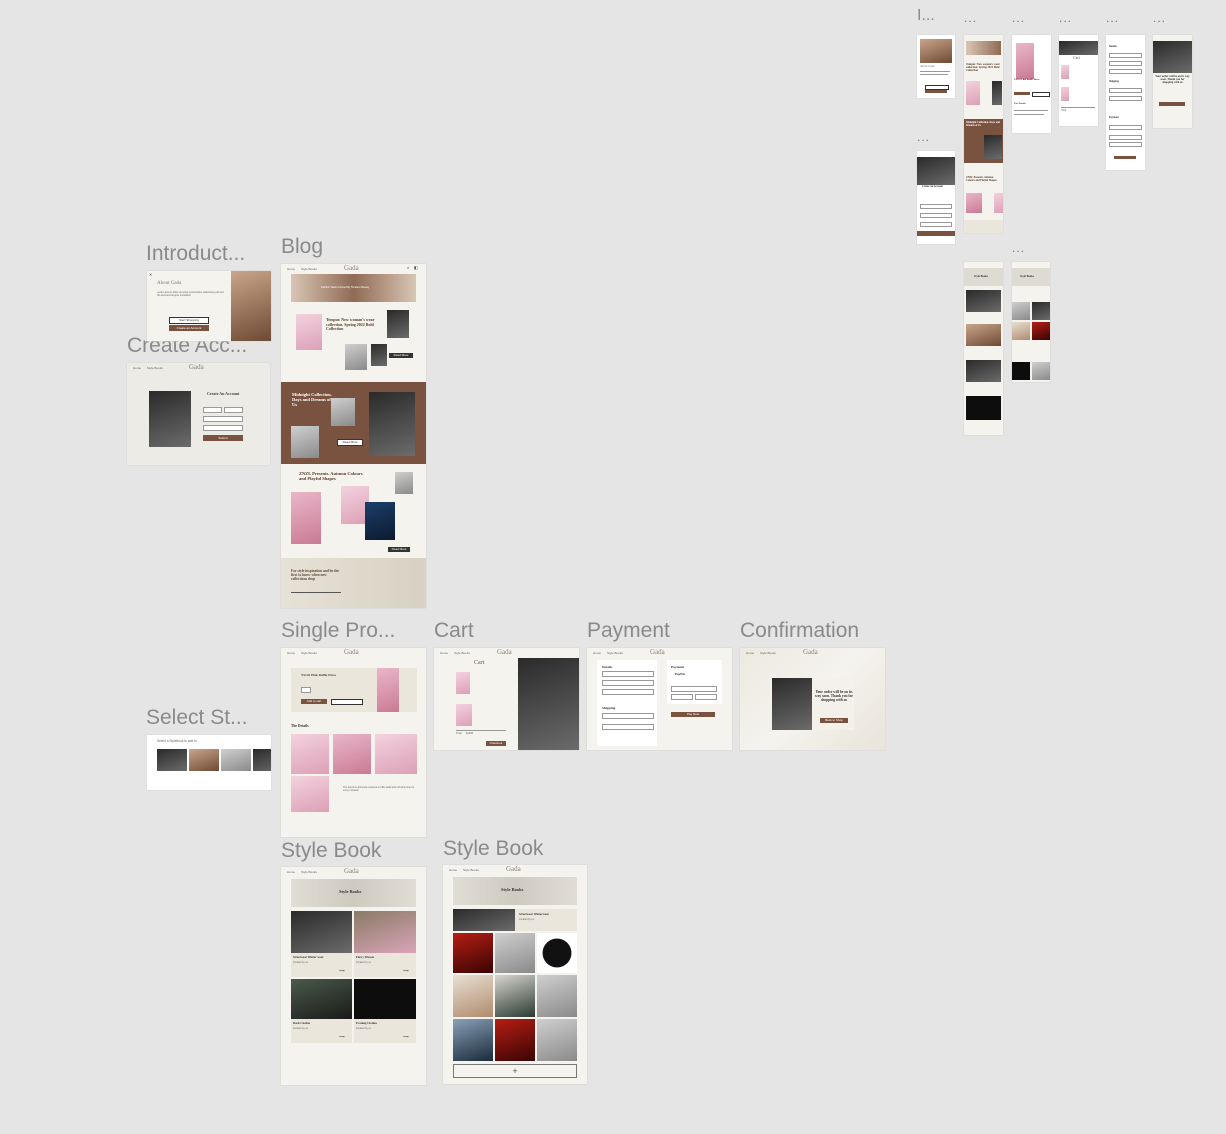  What do you see at coordinates (515, 1071) in the screenshot?
I see `add-look-button: +` at bounding box center [515, 1071].